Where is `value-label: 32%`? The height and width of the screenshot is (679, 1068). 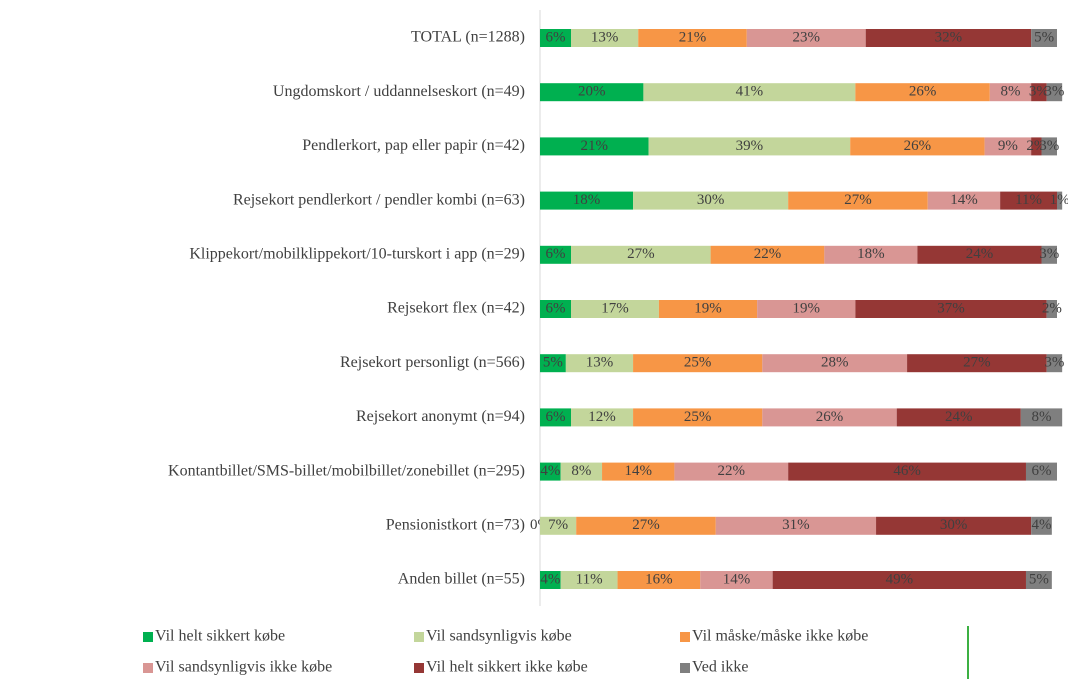
value-label: 32% is located at coordinates (949, 37).